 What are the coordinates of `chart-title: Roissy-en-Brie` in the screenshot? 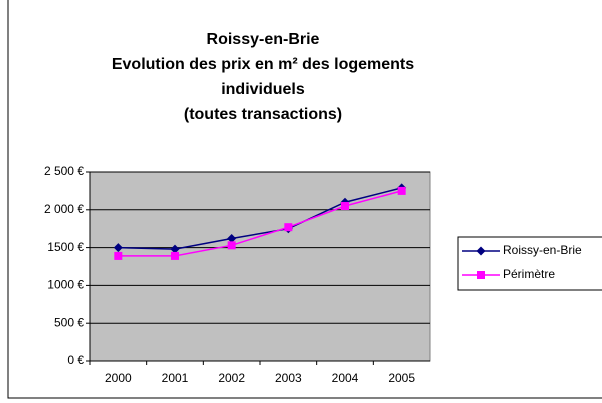 It's located at (263, 39).